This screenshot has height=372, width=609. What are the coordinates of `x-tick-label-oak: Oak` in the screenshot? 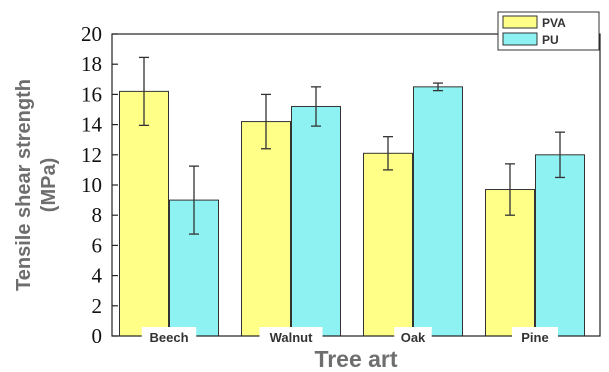 It's located at (413, 336).